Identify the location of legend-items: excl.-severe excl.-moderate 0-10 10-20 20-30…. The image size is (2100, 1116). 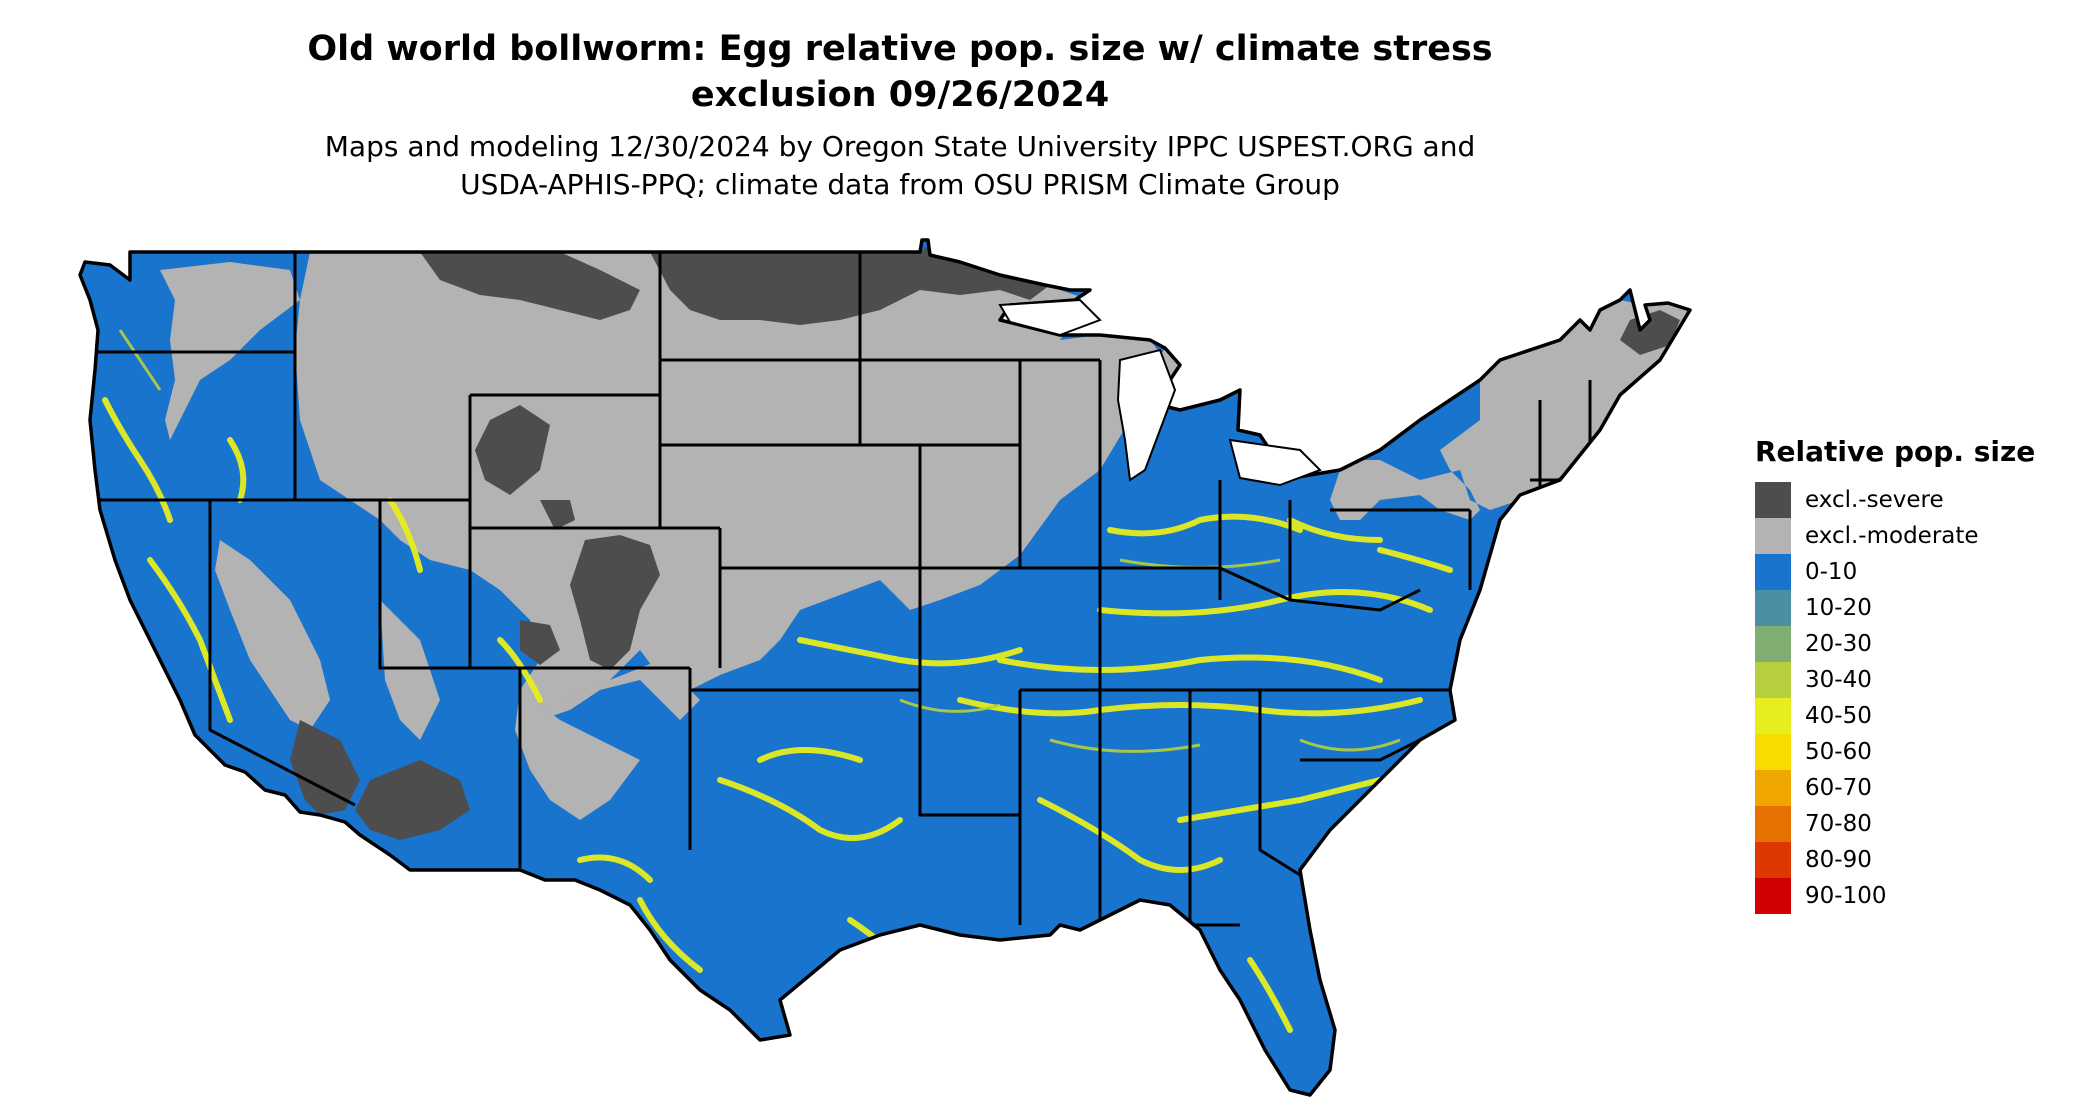
(1920, 698).